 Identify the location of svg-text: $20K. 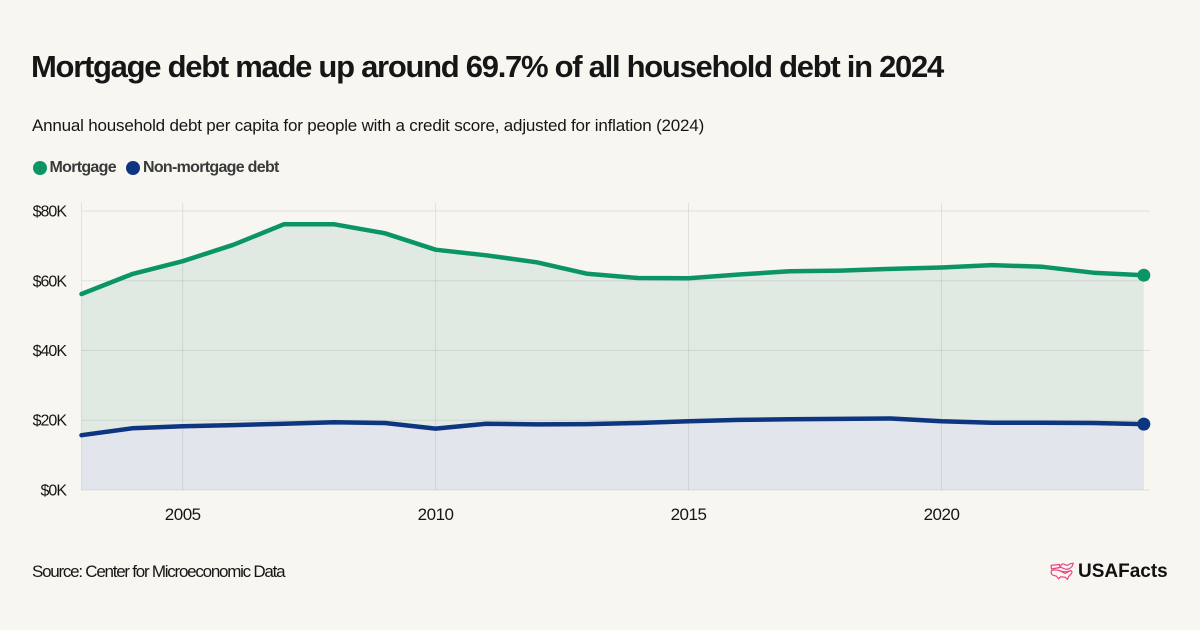
(50, 421).